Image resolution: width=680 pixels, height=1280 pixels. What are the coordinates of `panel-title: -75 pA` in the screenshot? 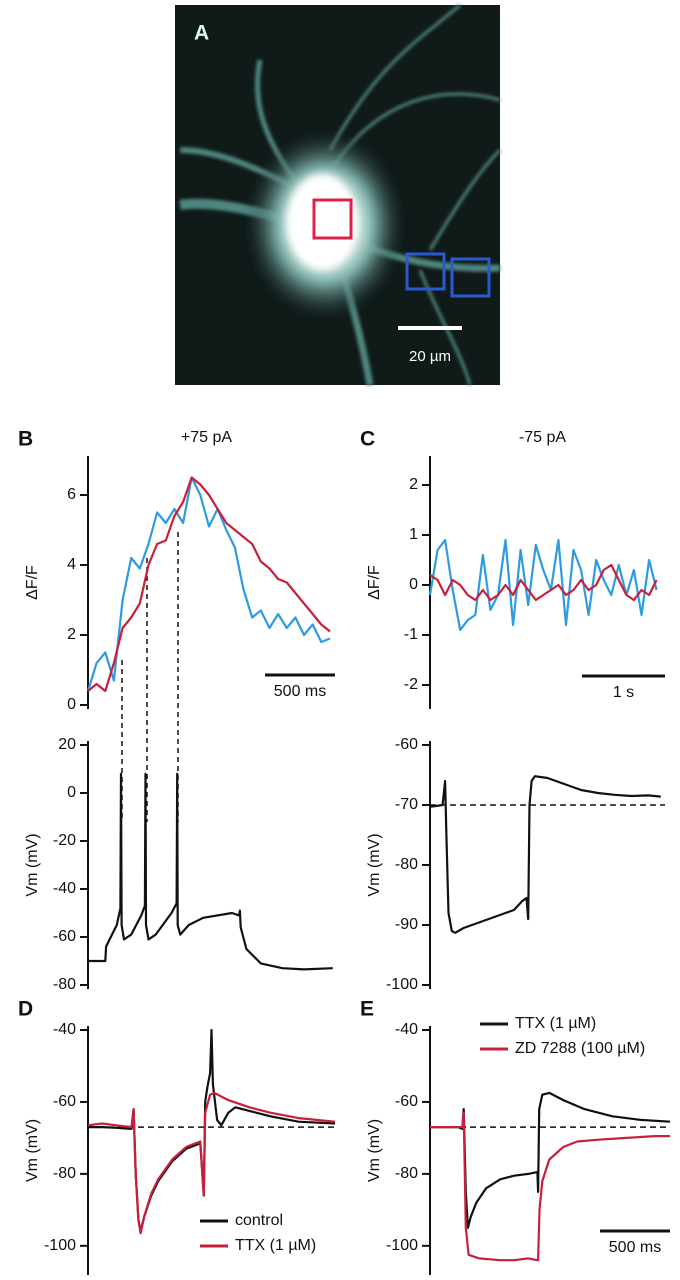 It's located at (542, 437).